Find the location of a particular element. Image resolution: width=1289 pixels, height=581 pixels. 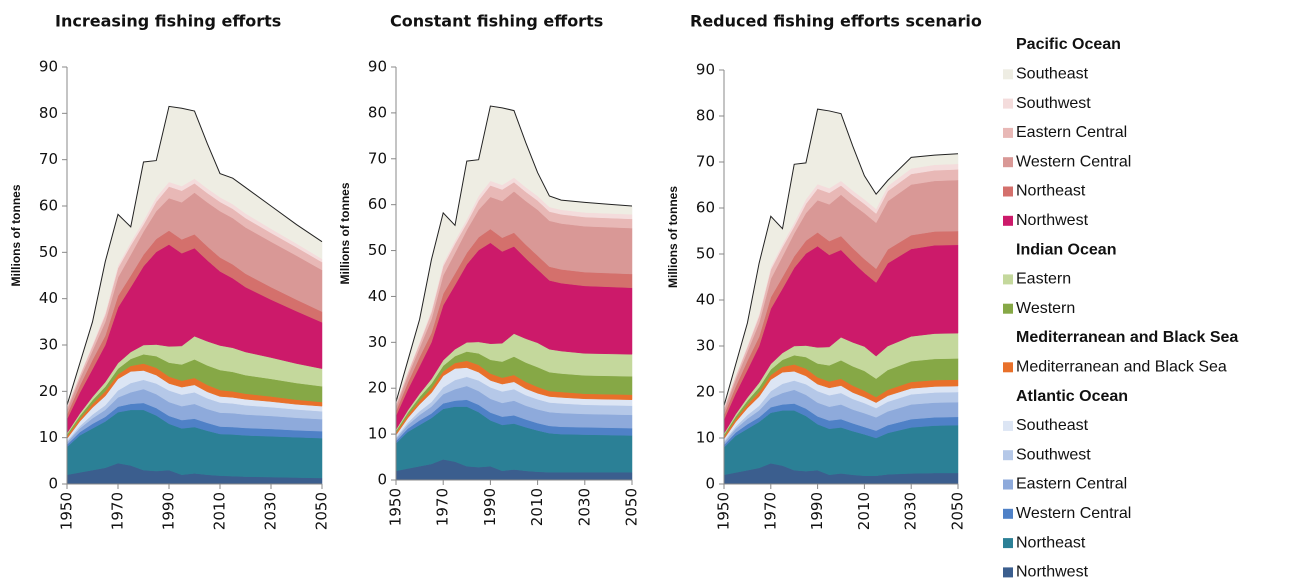

legend-entry: Mediterranean and Black Sea is located at coordinates (1121, 367).